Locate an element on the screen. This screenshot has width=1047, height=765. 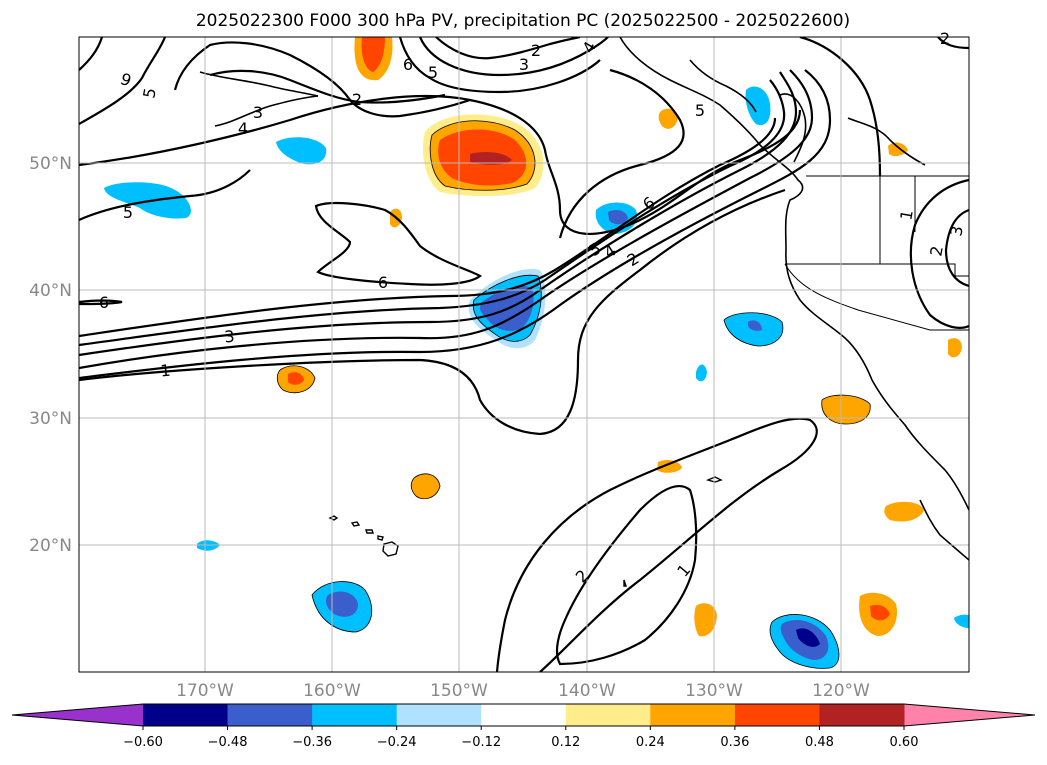
pv-contour-5-west is located at coordinates (165, 195).